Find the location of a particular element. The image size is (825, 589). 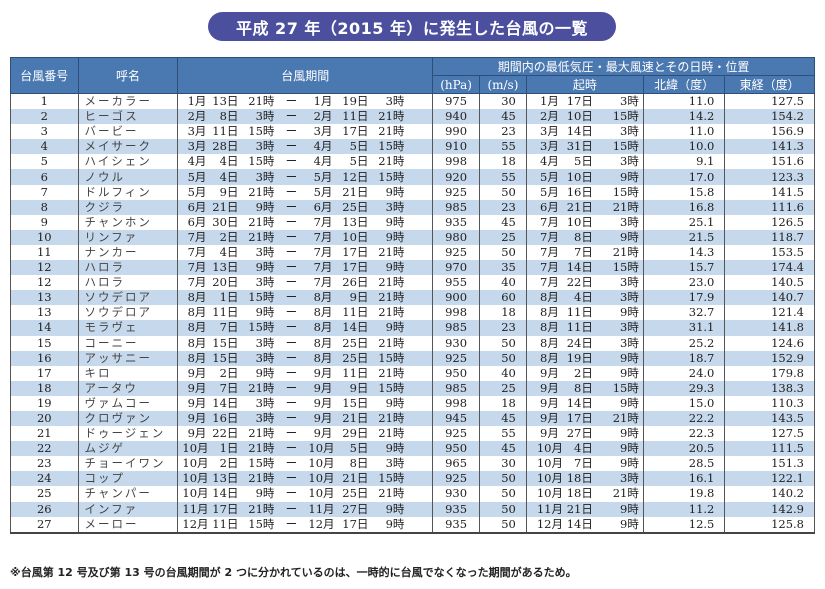

occ-day: 11日 is located at coordinates (579, 312).